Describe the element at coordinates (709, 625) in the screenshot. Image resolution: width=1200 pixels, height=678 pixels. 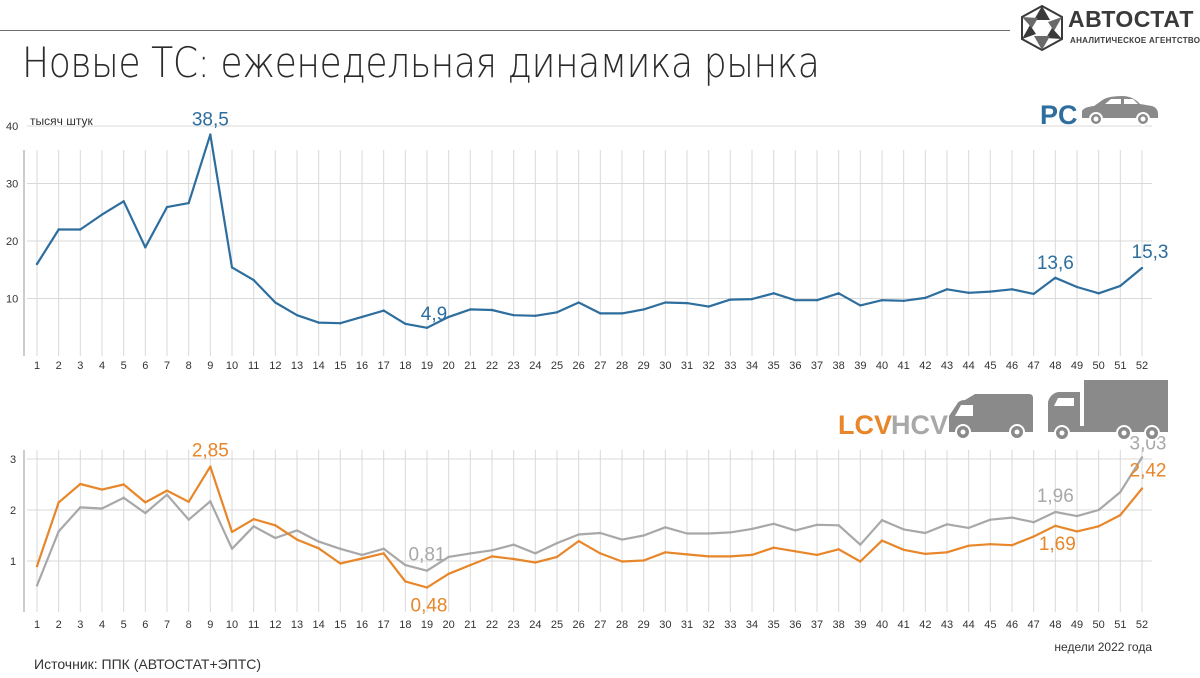
I see `x-tick-label: 32` at that location.